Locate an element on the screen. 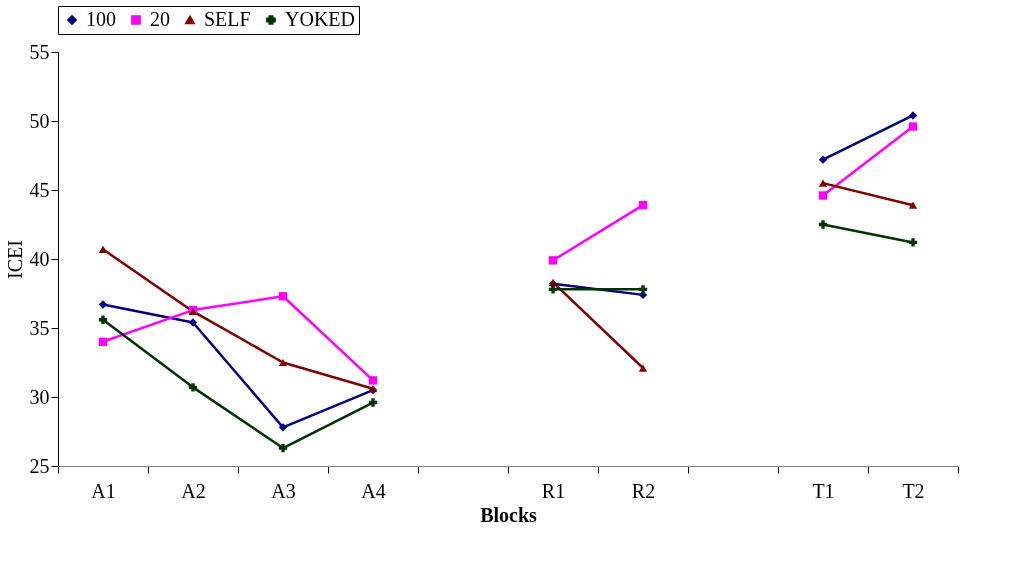 The image size is (1012, 571). y-tick-label: 25 is located at coordinates (39, 465).